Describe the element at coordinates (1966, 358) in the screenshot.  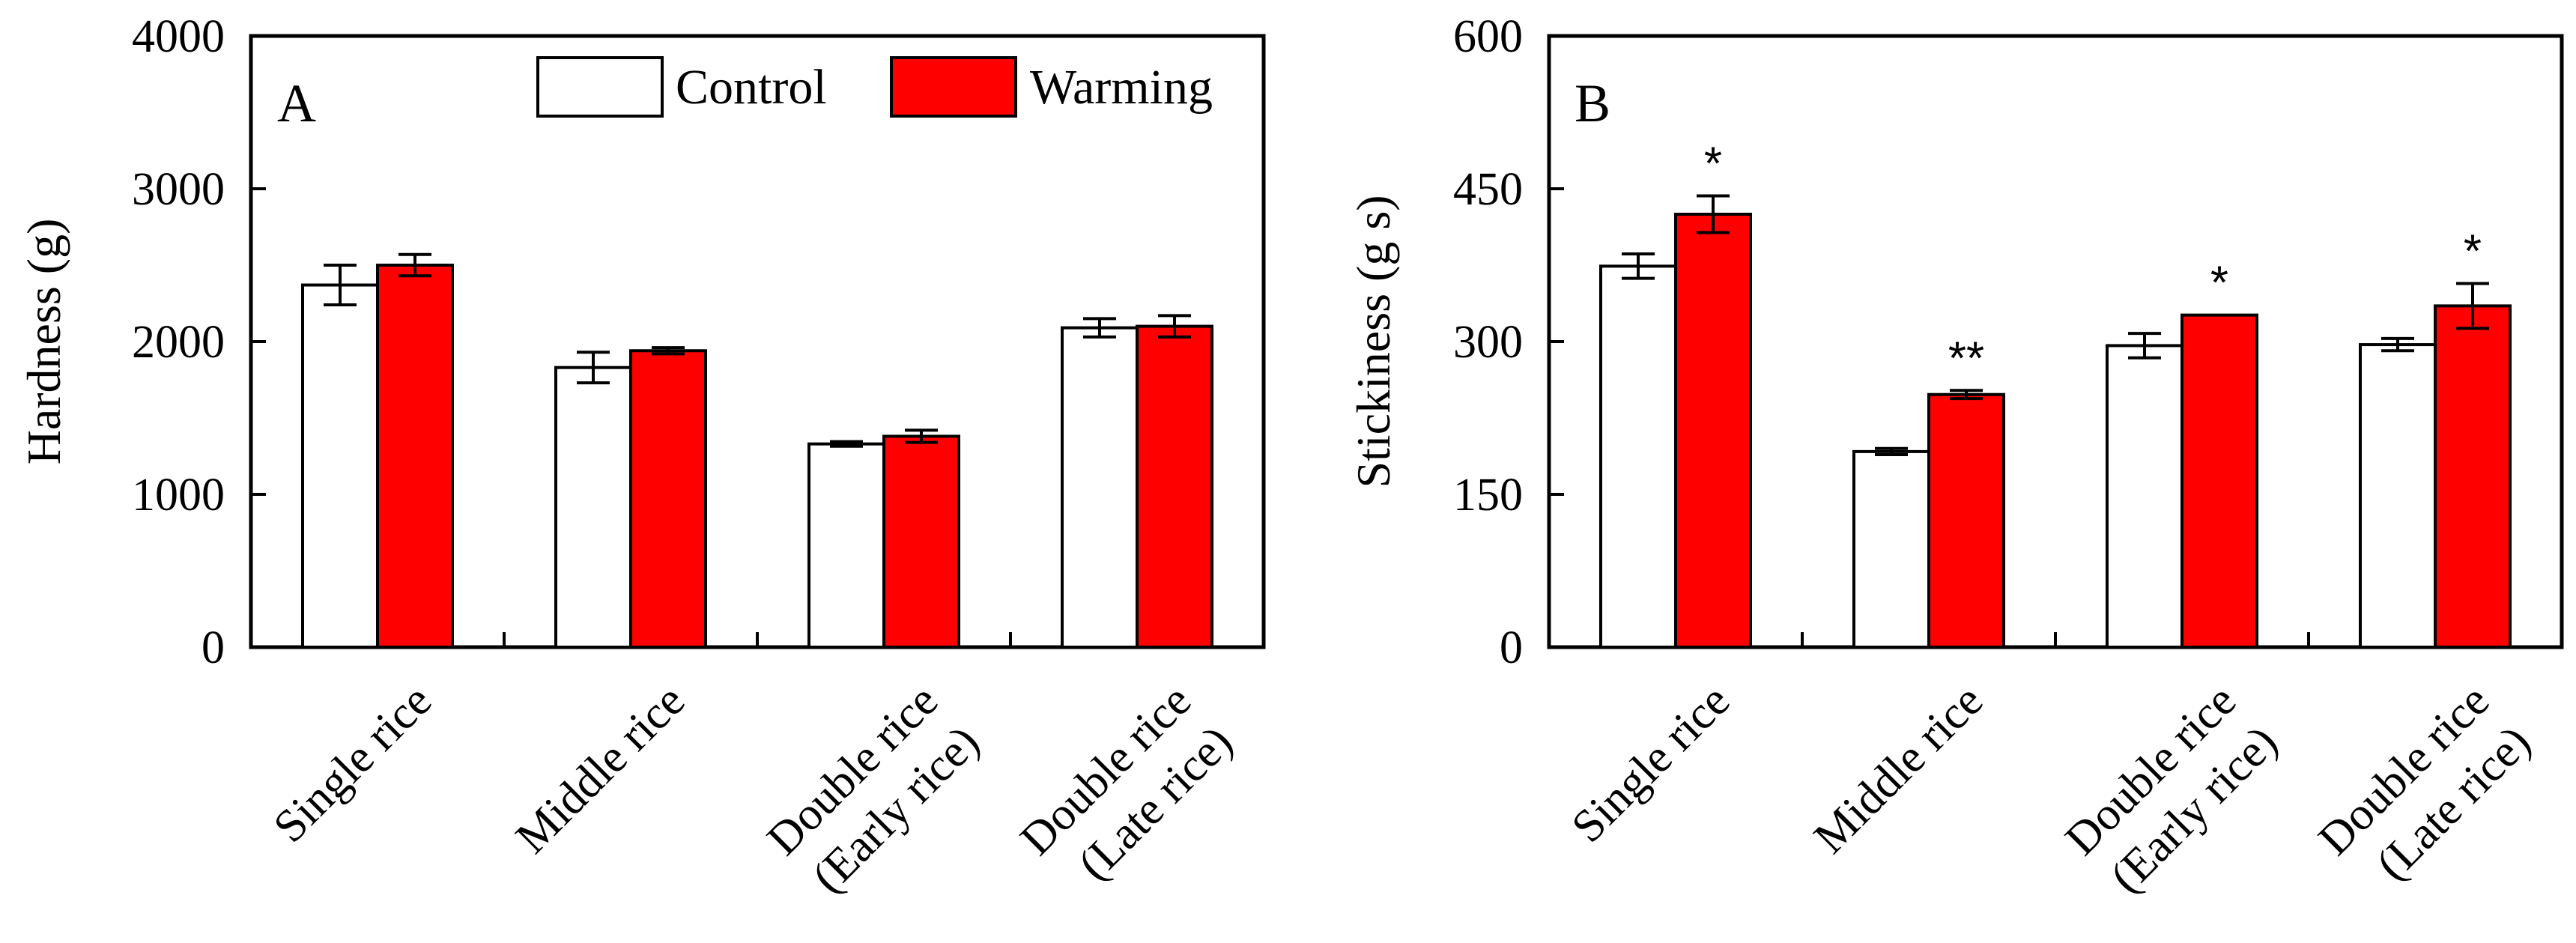
I see `significance-marker: **` at that location.